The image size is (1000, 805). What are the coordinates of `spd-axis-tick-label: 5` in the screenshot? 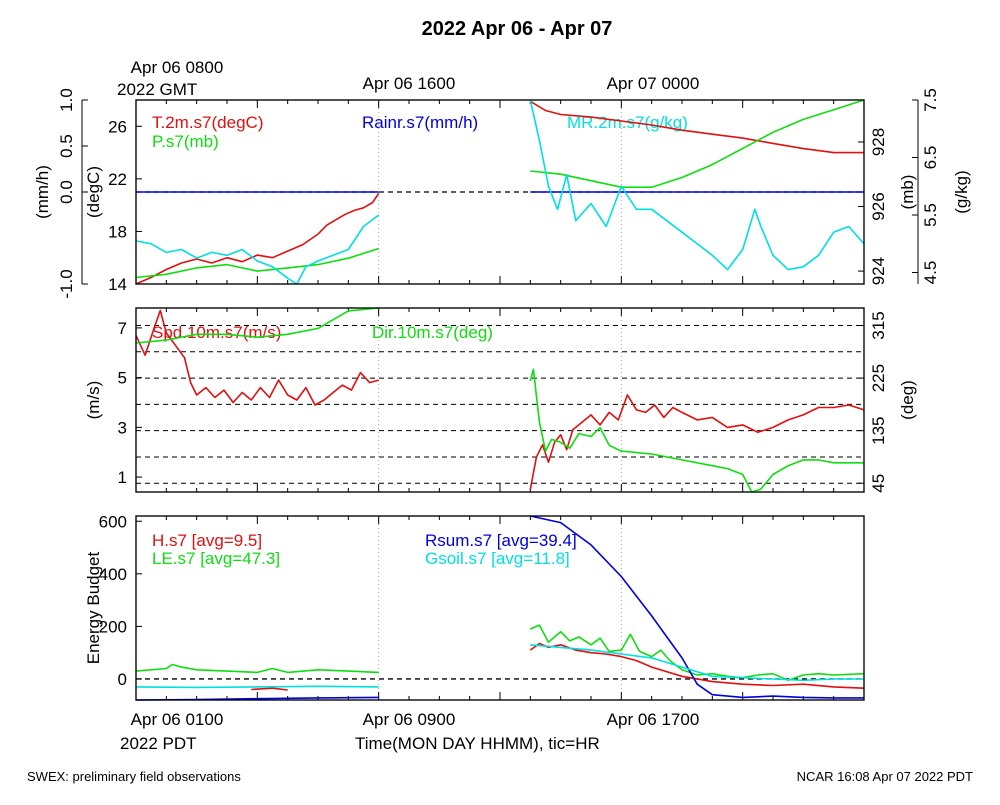 It's located at (122, 378).